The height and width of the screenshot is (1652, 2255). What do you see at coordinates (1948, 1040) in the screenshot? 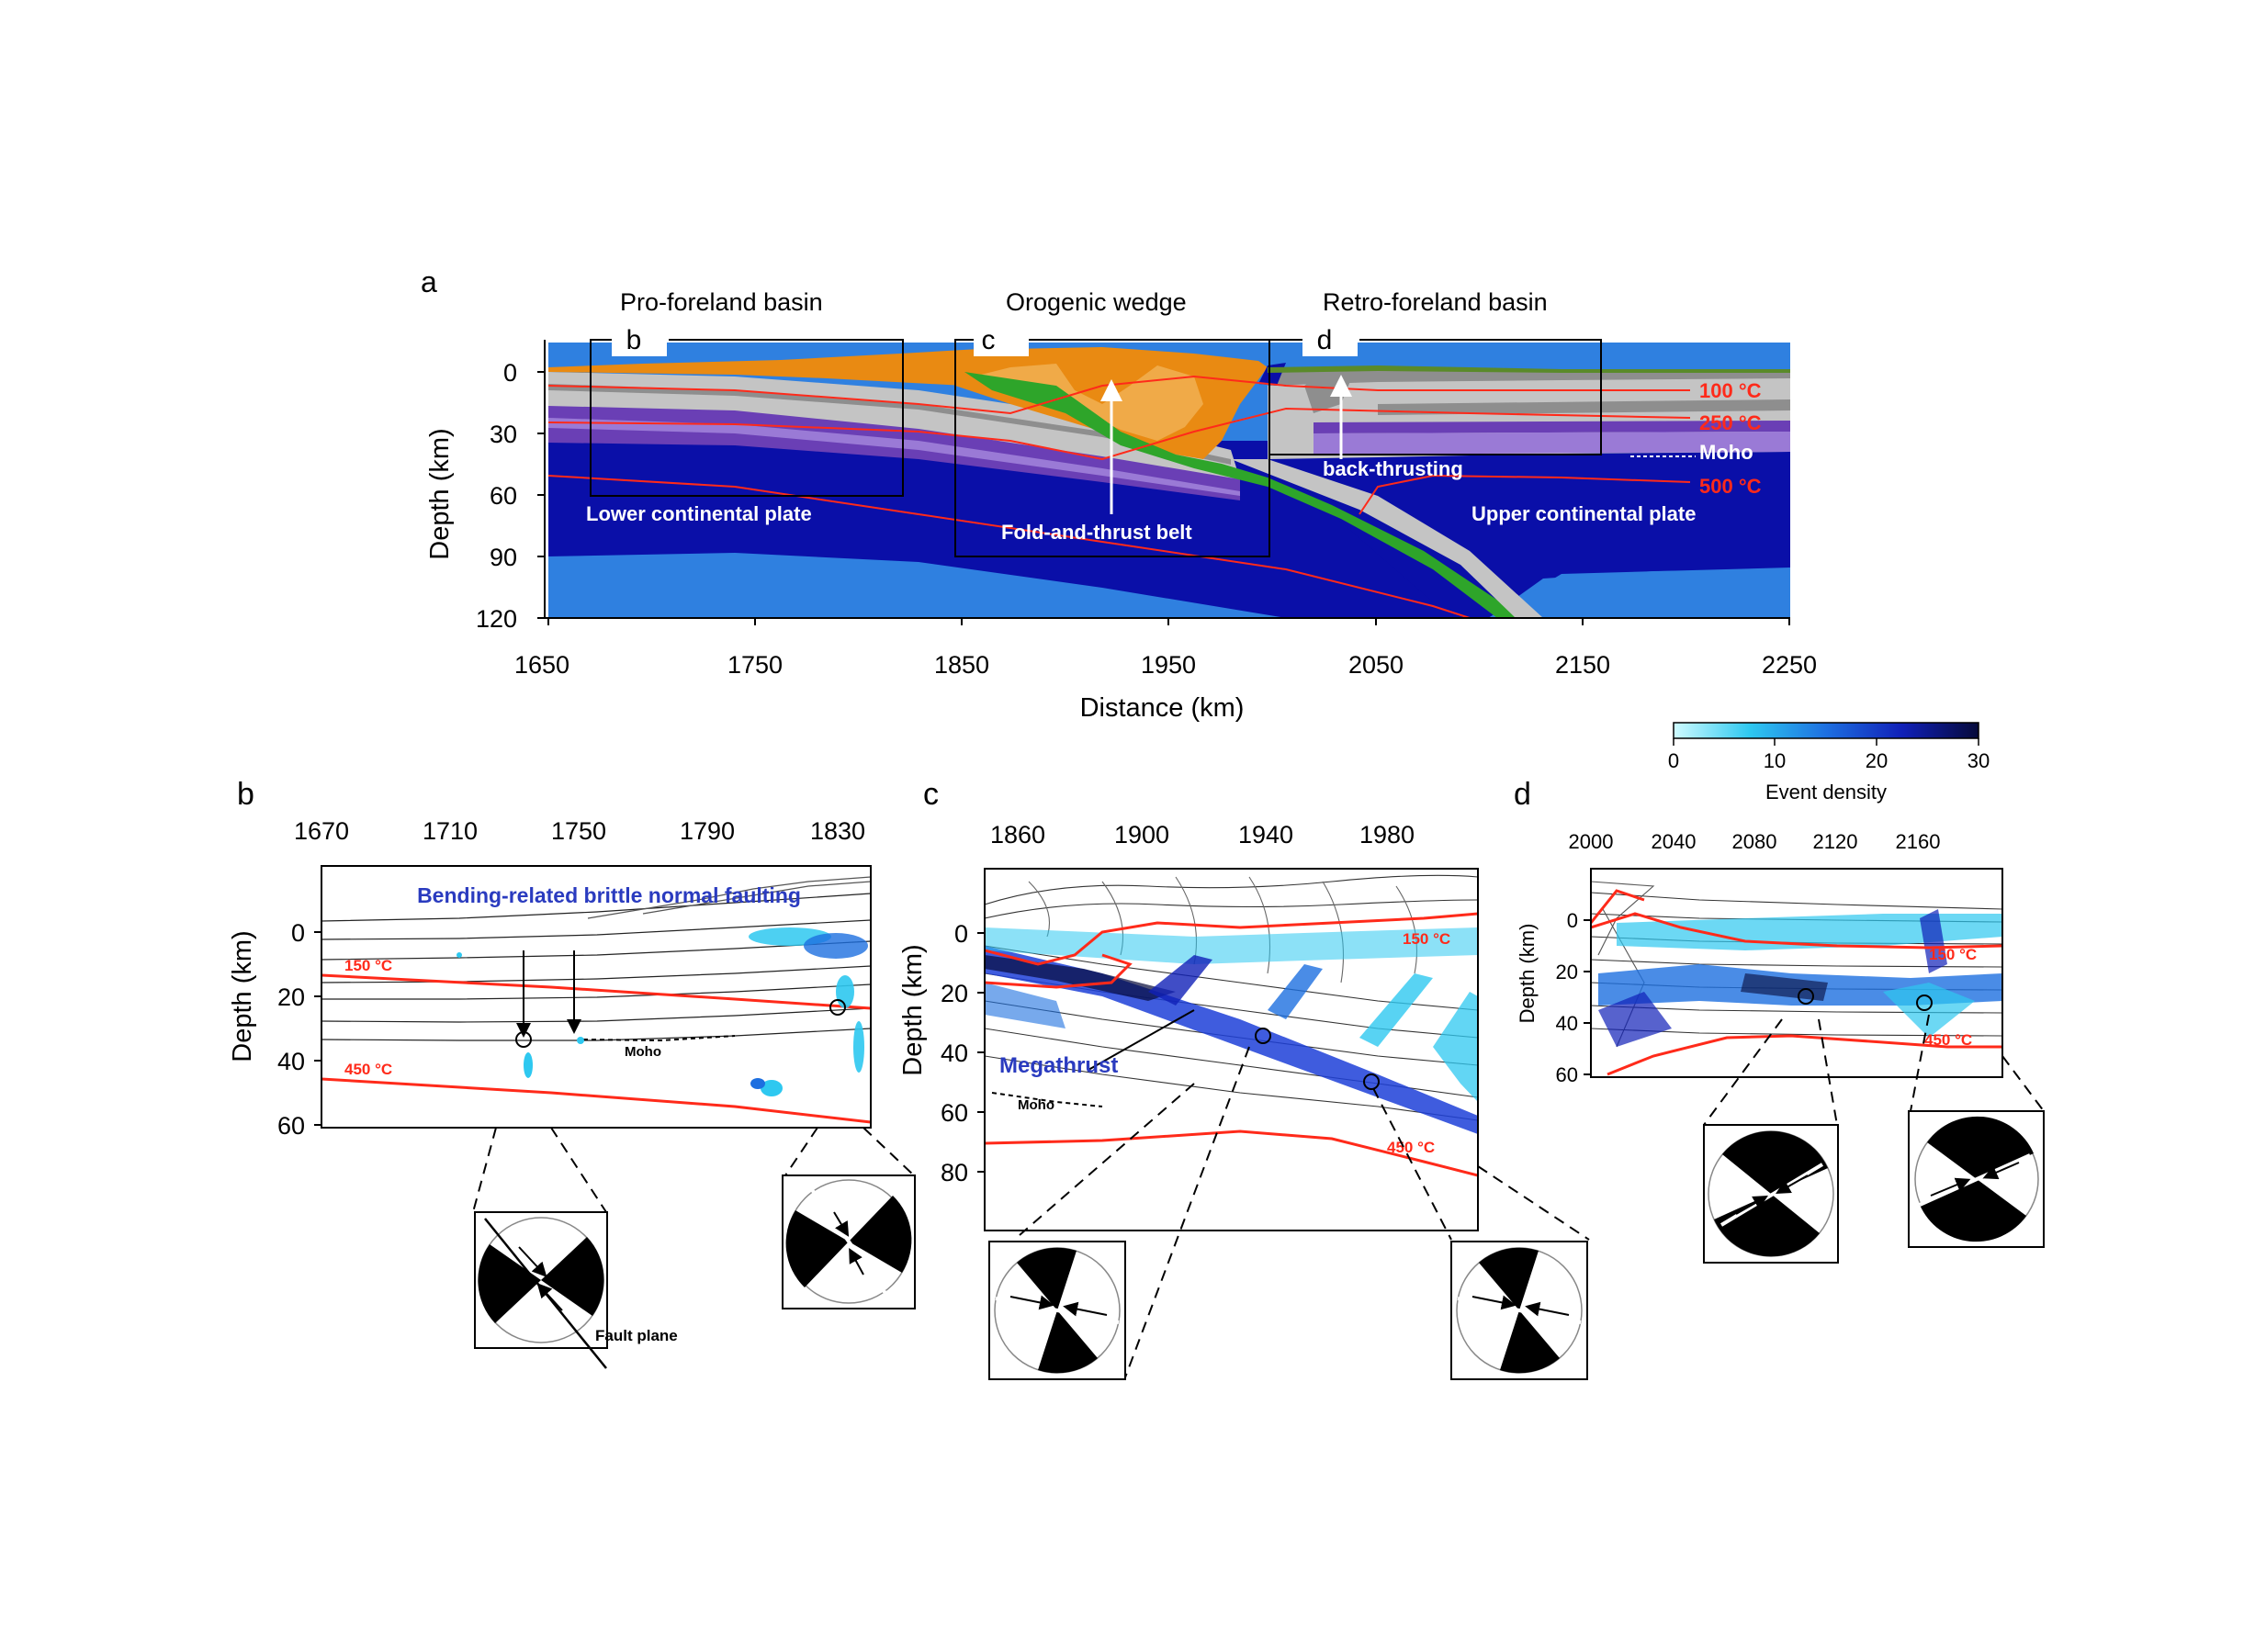
I see `d-isotherm-450: 450 °C` at bounding box center [1948, 1040].